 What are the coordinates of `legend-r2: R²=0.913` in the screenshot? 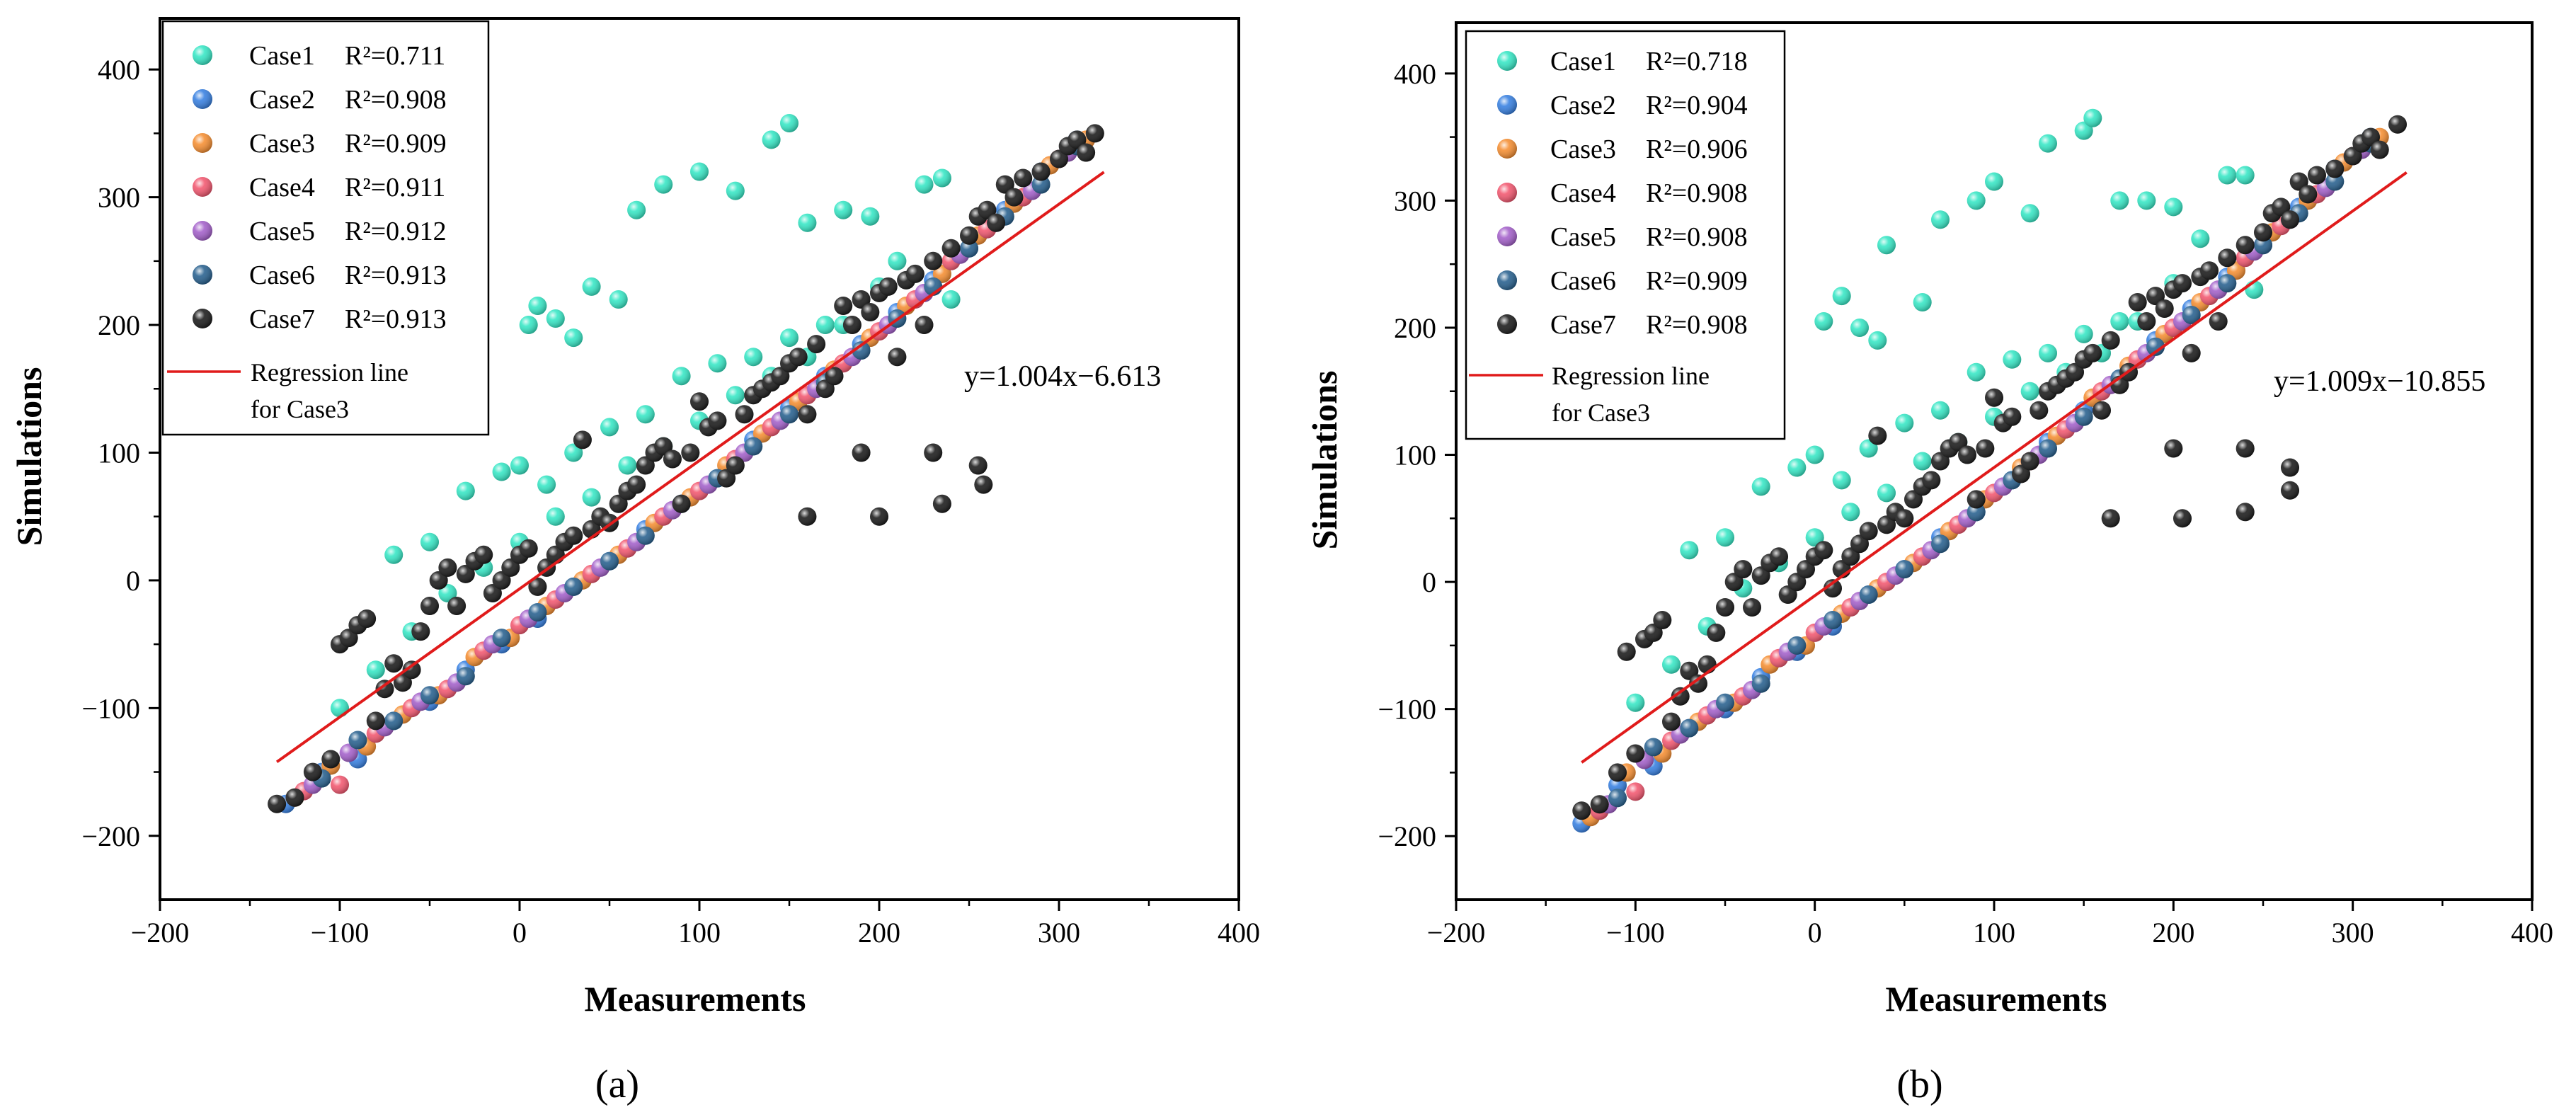 It's located at (396, 319).